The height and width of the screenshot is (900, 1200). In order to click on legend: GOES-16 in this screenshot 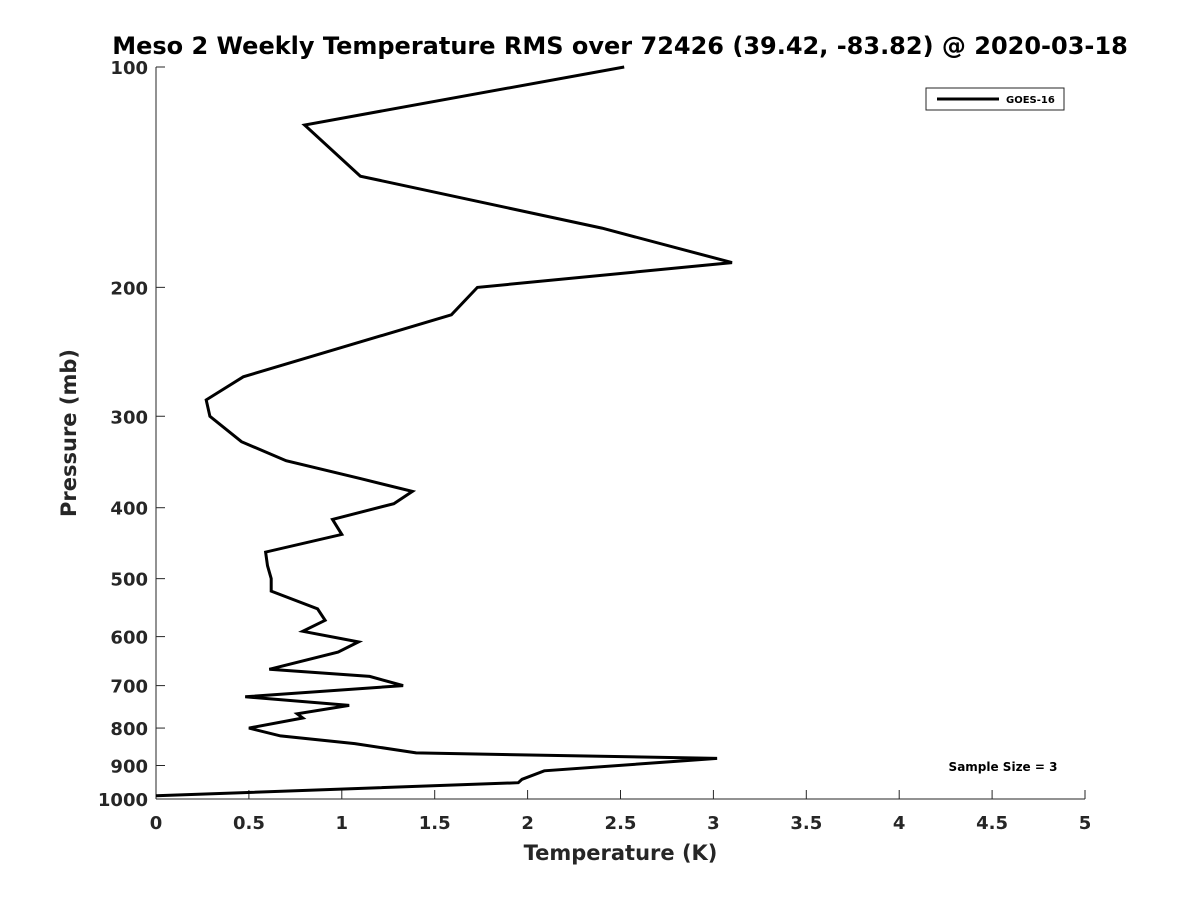, I will do `click(995, 99)`.